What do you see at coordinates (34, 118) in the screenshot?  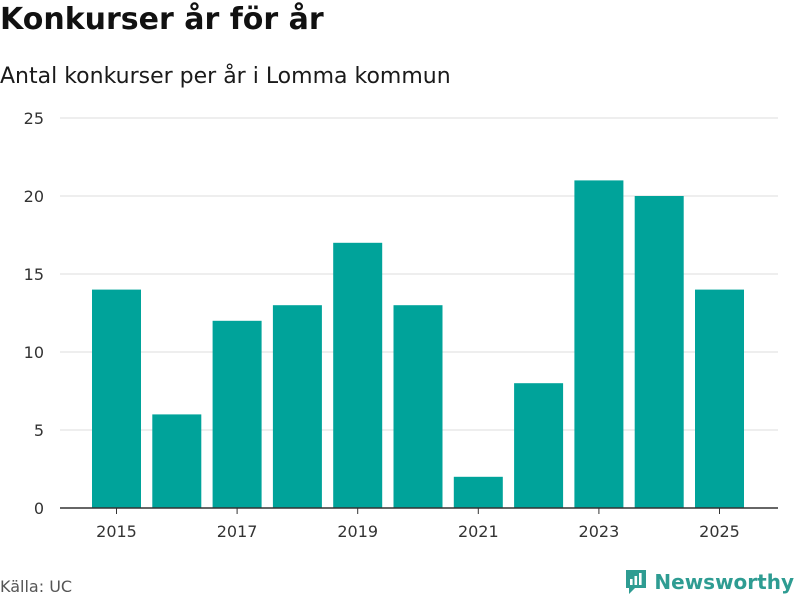 I see `y-tick-label-25: 25` at bounding box center [34, 118].